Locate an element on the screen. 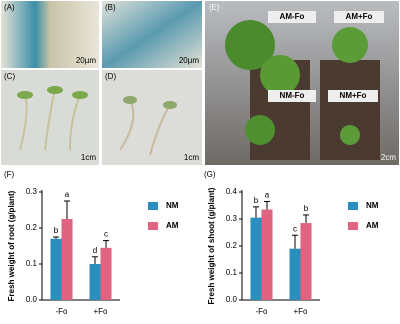 The image size is (400, 324). y-axis-label: Fresh weight of shoot (g/plant) is located at coordinates (211, 245).